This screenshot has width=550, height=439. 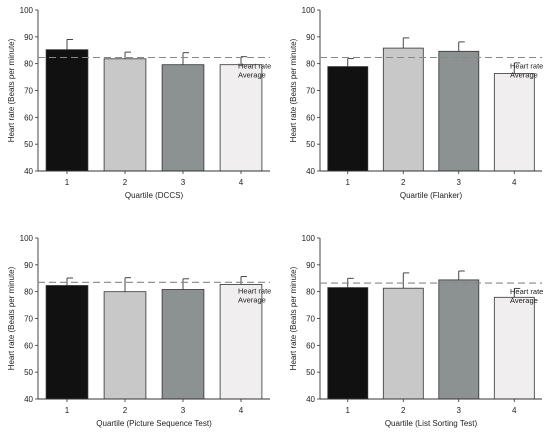 I want to click on x-axis-title: Quartile (DCCS), so click(x=154, y=195).